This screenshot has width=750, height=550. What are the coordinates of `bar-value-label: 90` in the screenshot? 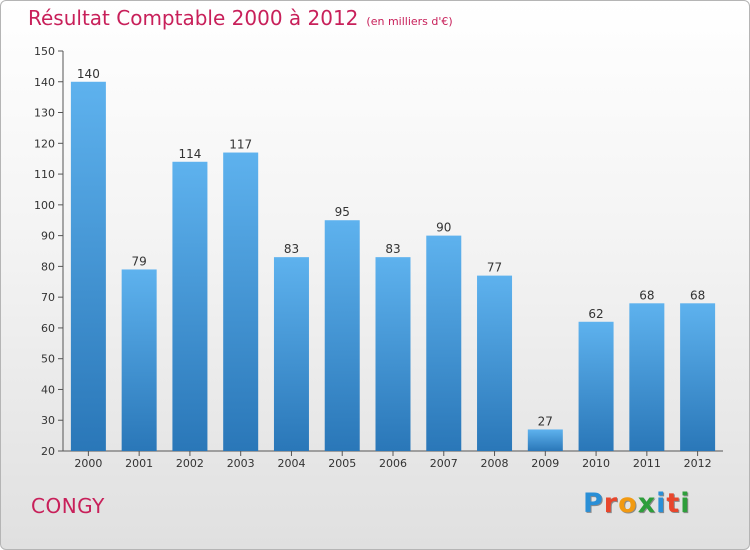 It's located at (443, 228).